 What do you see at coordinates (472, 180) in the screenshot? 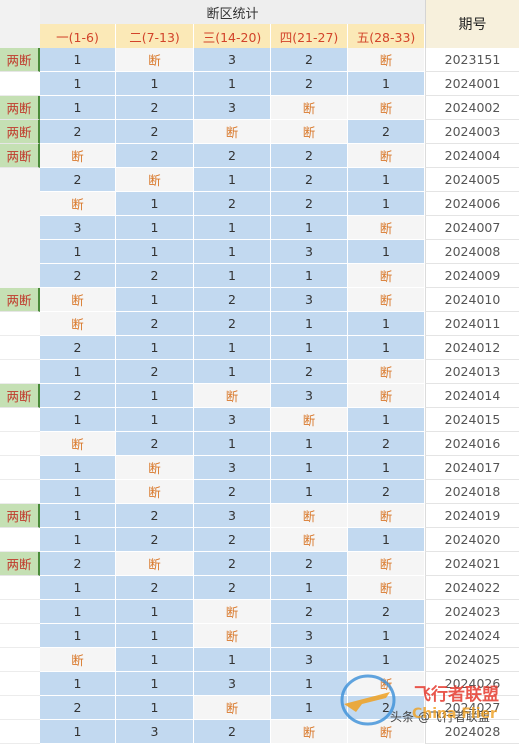
I see `period-cell: 2024005` at bounding box center [472, 180].